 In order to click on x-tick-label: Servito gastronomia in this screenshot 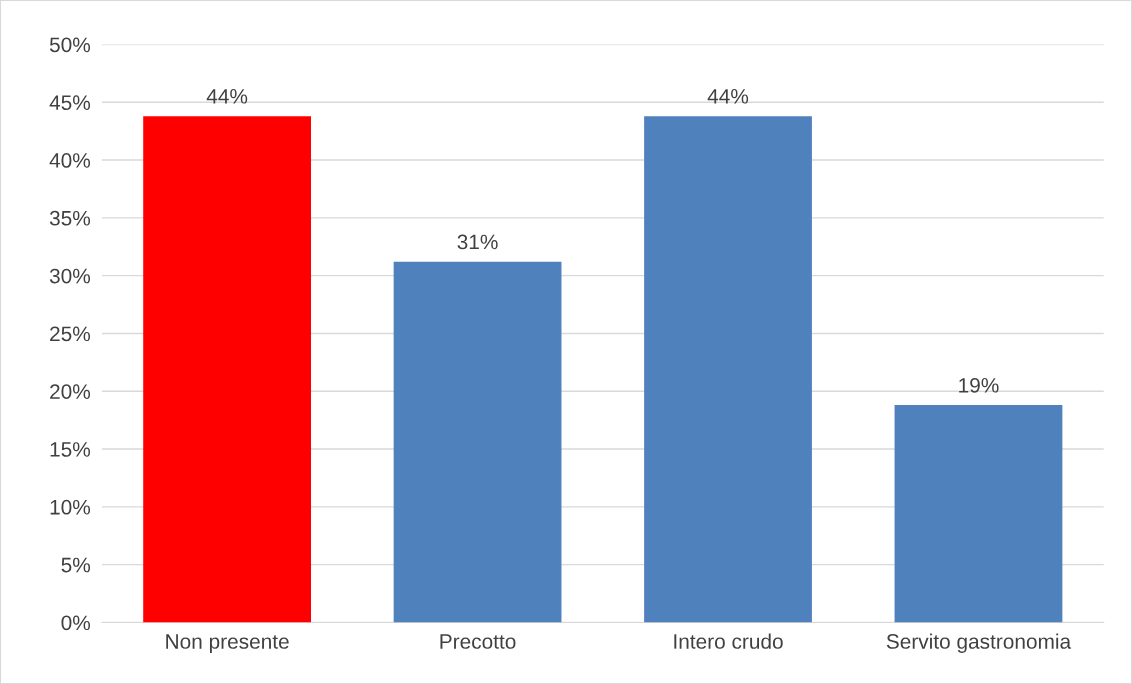, I will do `click(979, 643)`.